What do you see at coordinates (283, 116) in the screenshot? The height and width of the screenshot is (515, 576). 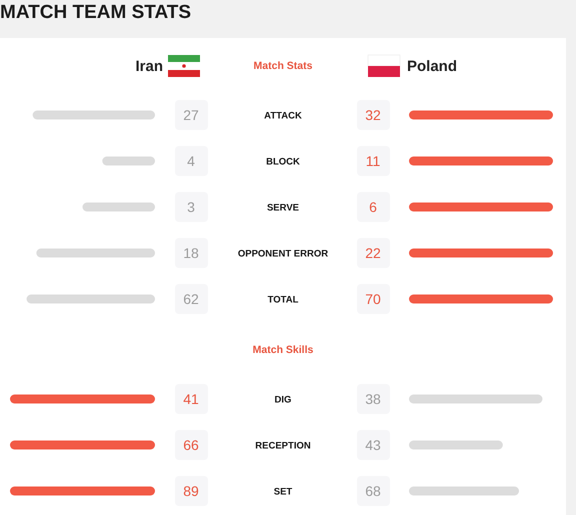 I see `y-tick-label: ATTACK` at bounding box center [283, 116].